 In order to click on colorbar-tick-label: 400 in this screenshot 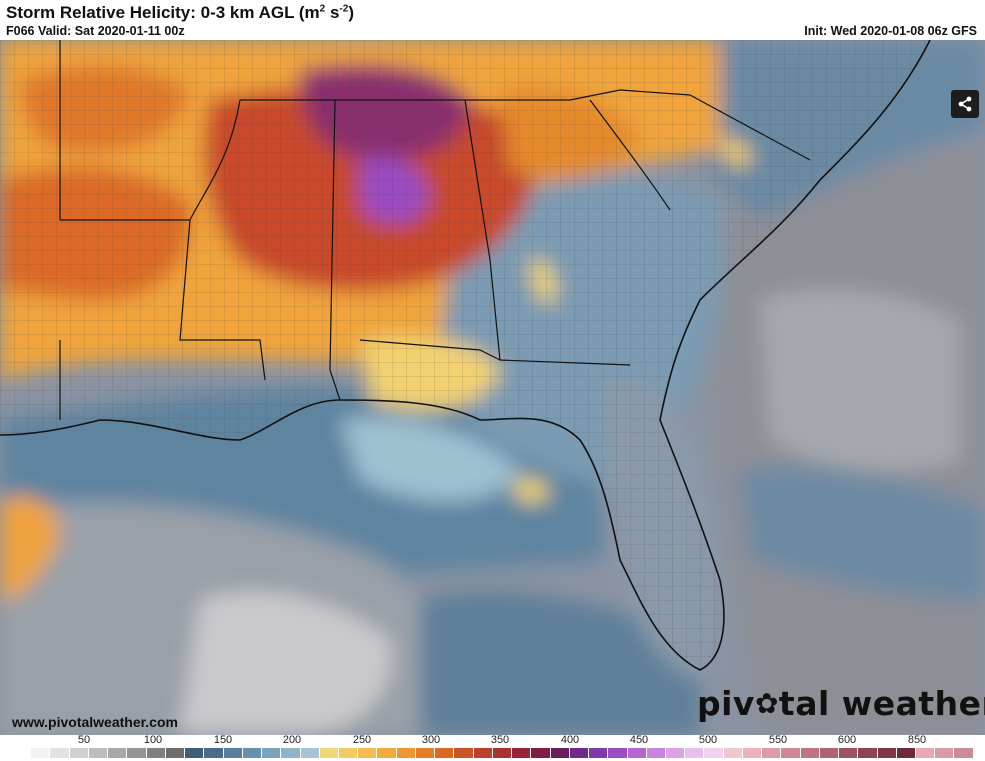, I will do `click(570, 740)`.